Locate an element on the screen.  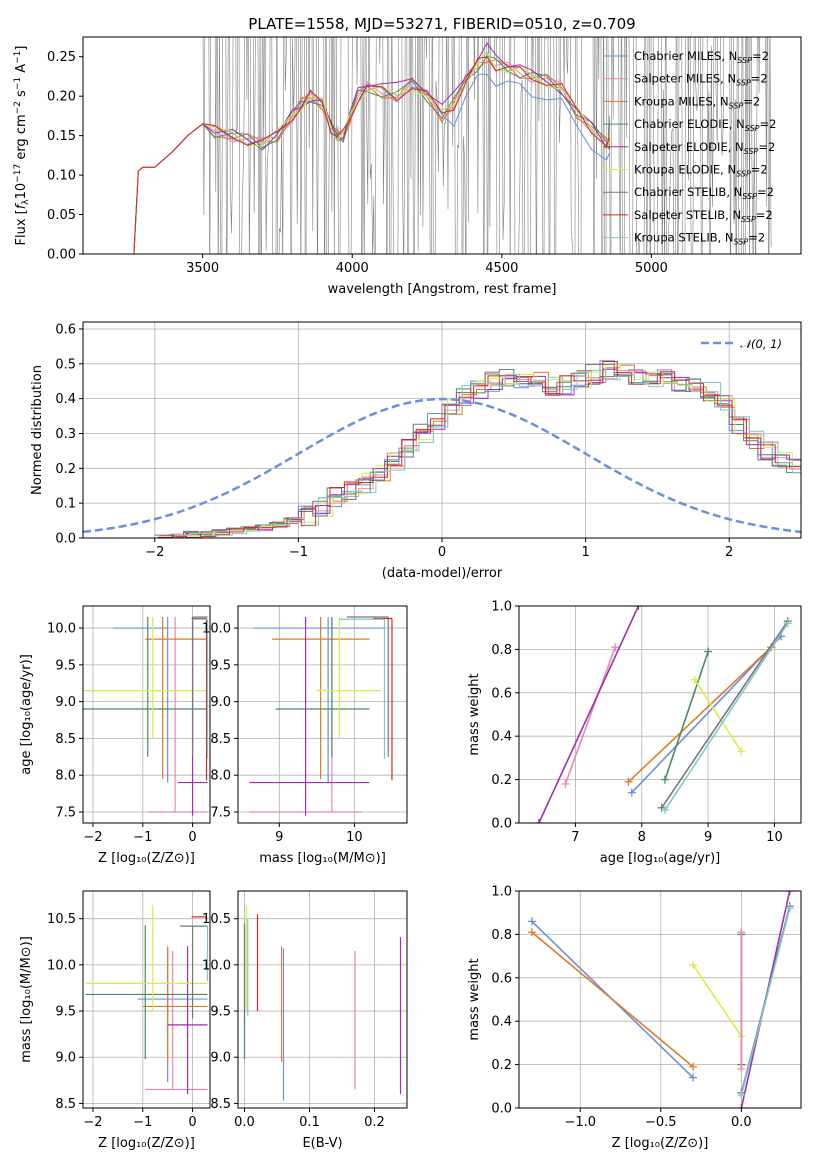
y-tick-label: 0.5 is located at coordinates (65, 364).